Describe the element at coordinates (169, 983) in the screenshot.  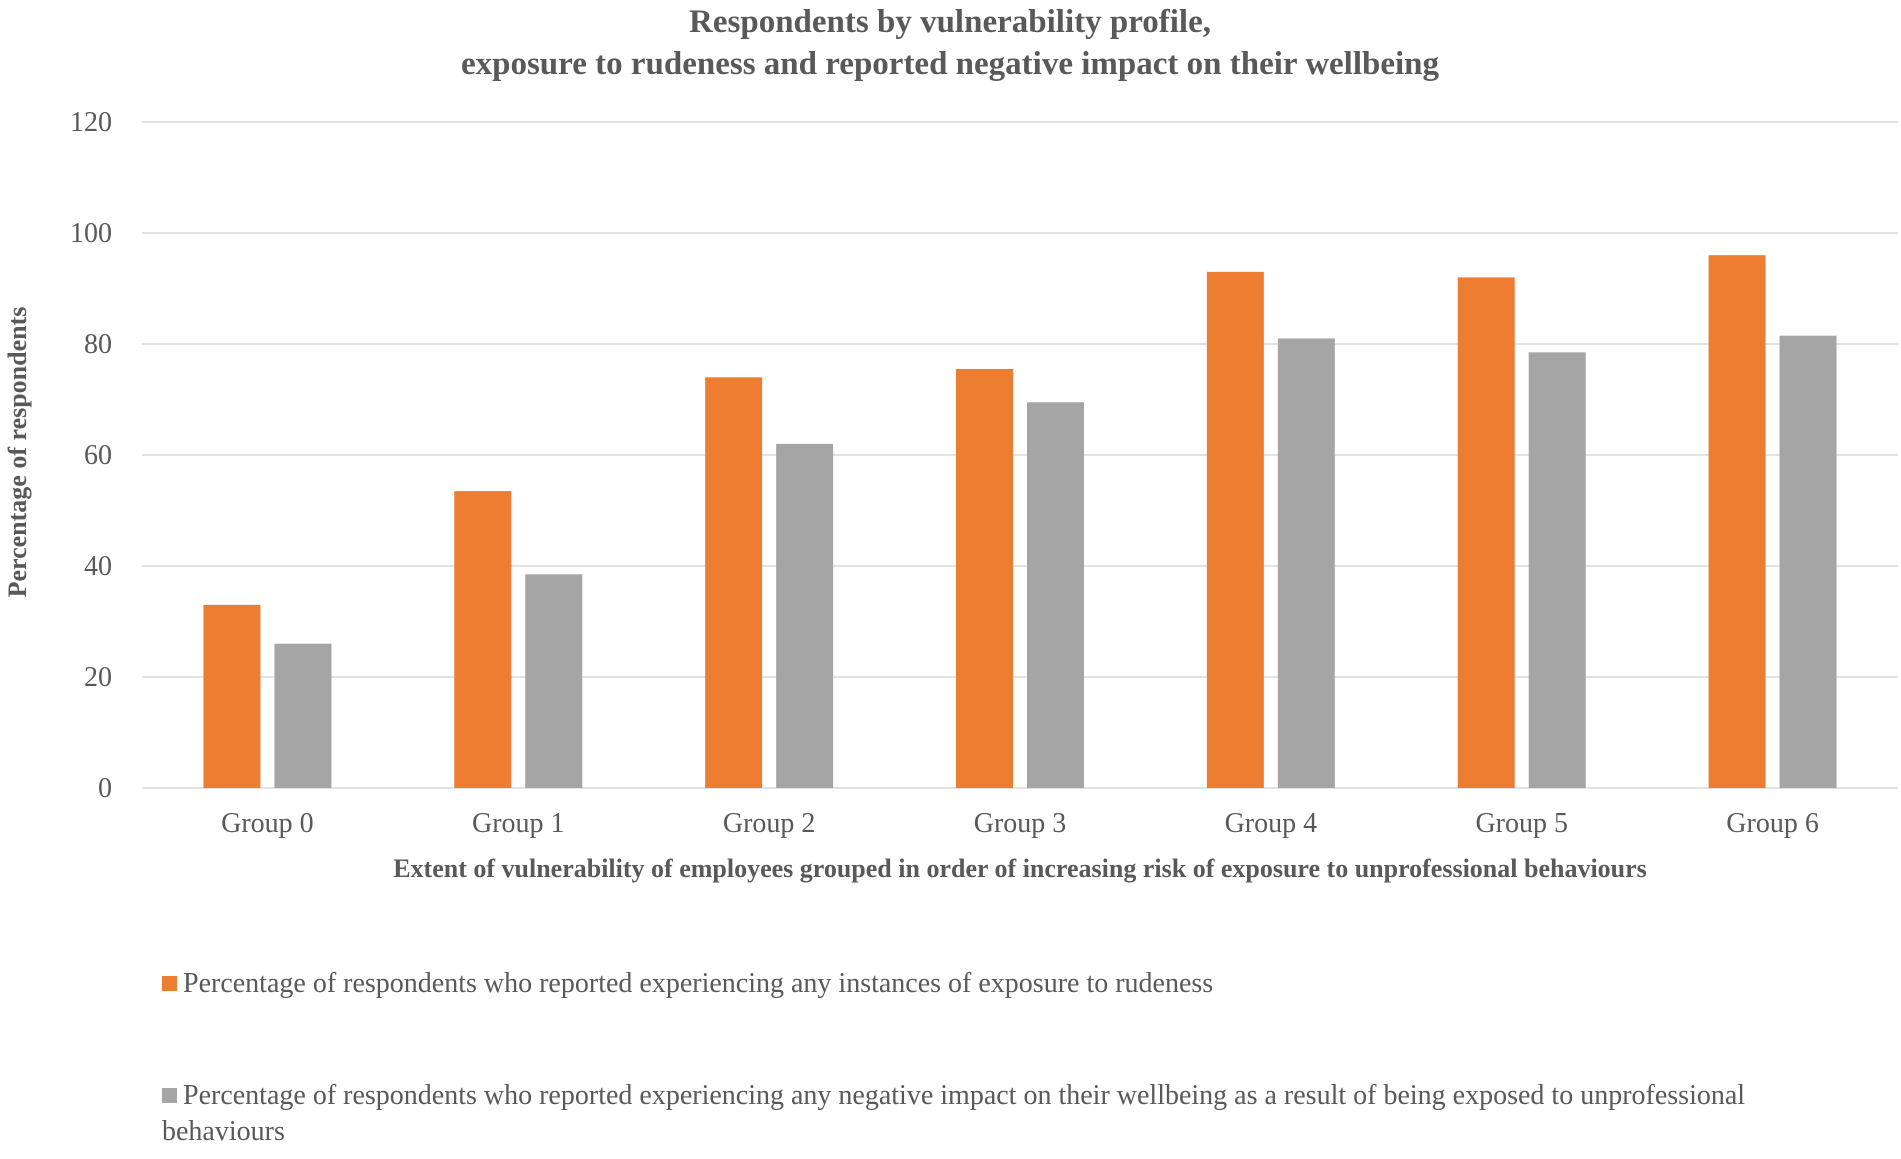
I see `legend-swatch-orange` at that location.